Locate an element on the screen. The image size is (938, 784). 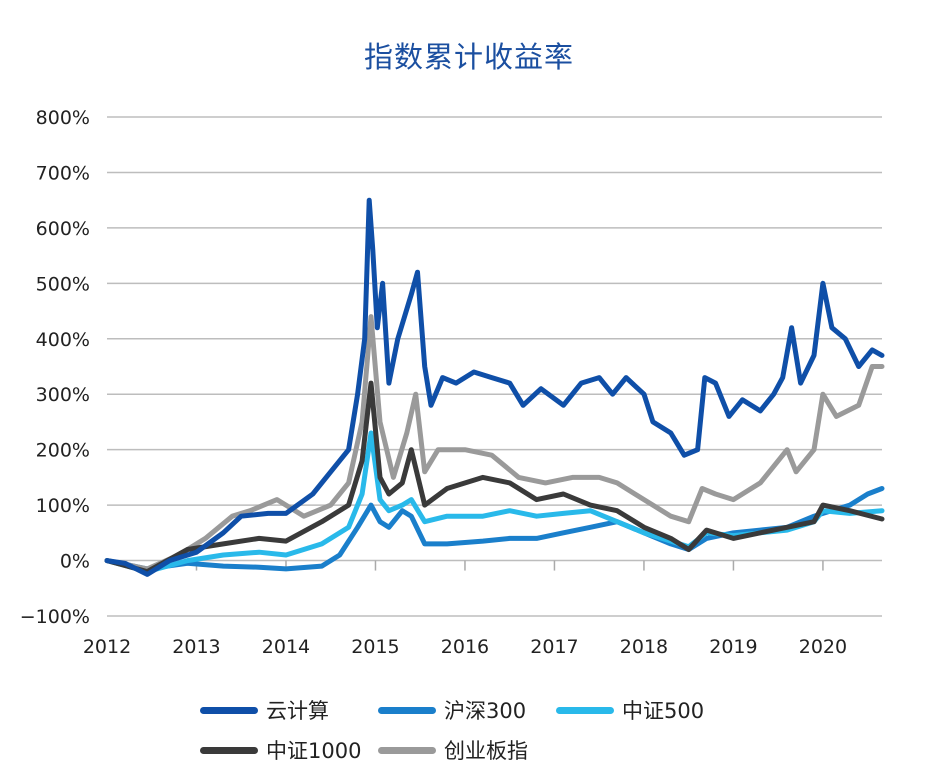
y-tick-label: 400% is located at coordinates (63, 340).